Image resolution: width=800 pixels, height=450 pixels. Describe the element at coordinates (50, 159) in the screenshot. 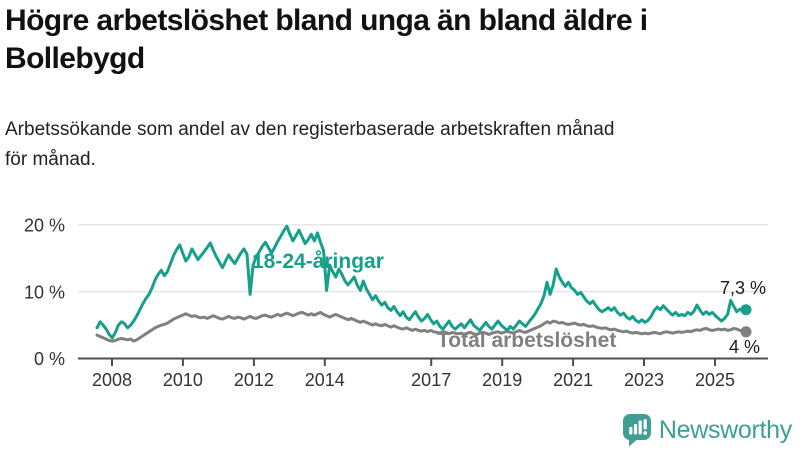

I see `page-subtitle-line-2: för månad.` at that location.